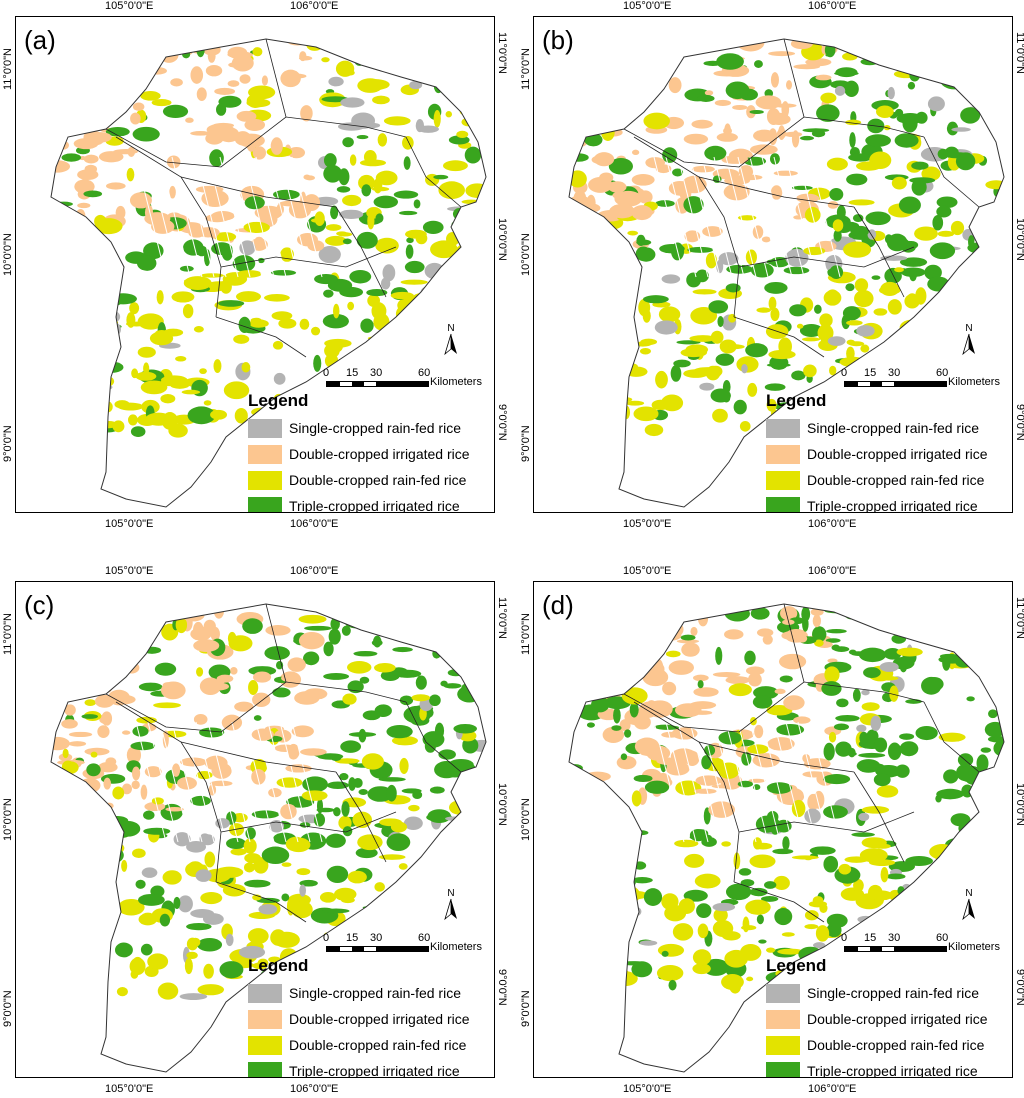  Describe the element at coordinates (526, 633) in the screenshot. I see `lat-label-left-11: 11°0'0"N` at that location.